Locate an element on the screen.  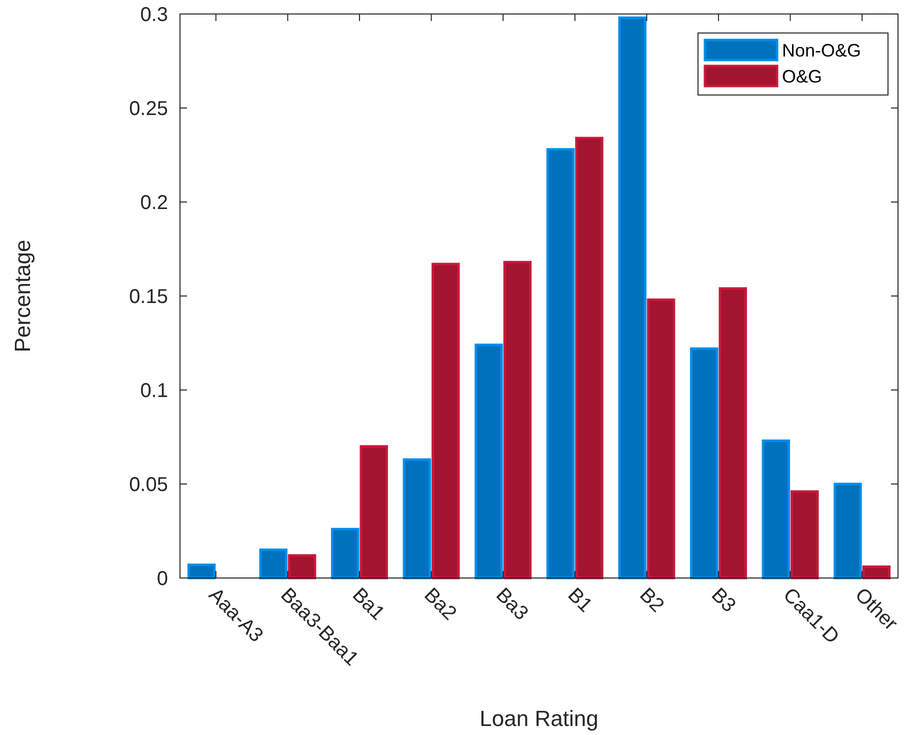
y-tick-label: 0.05 is located at coordinates (148, 485).